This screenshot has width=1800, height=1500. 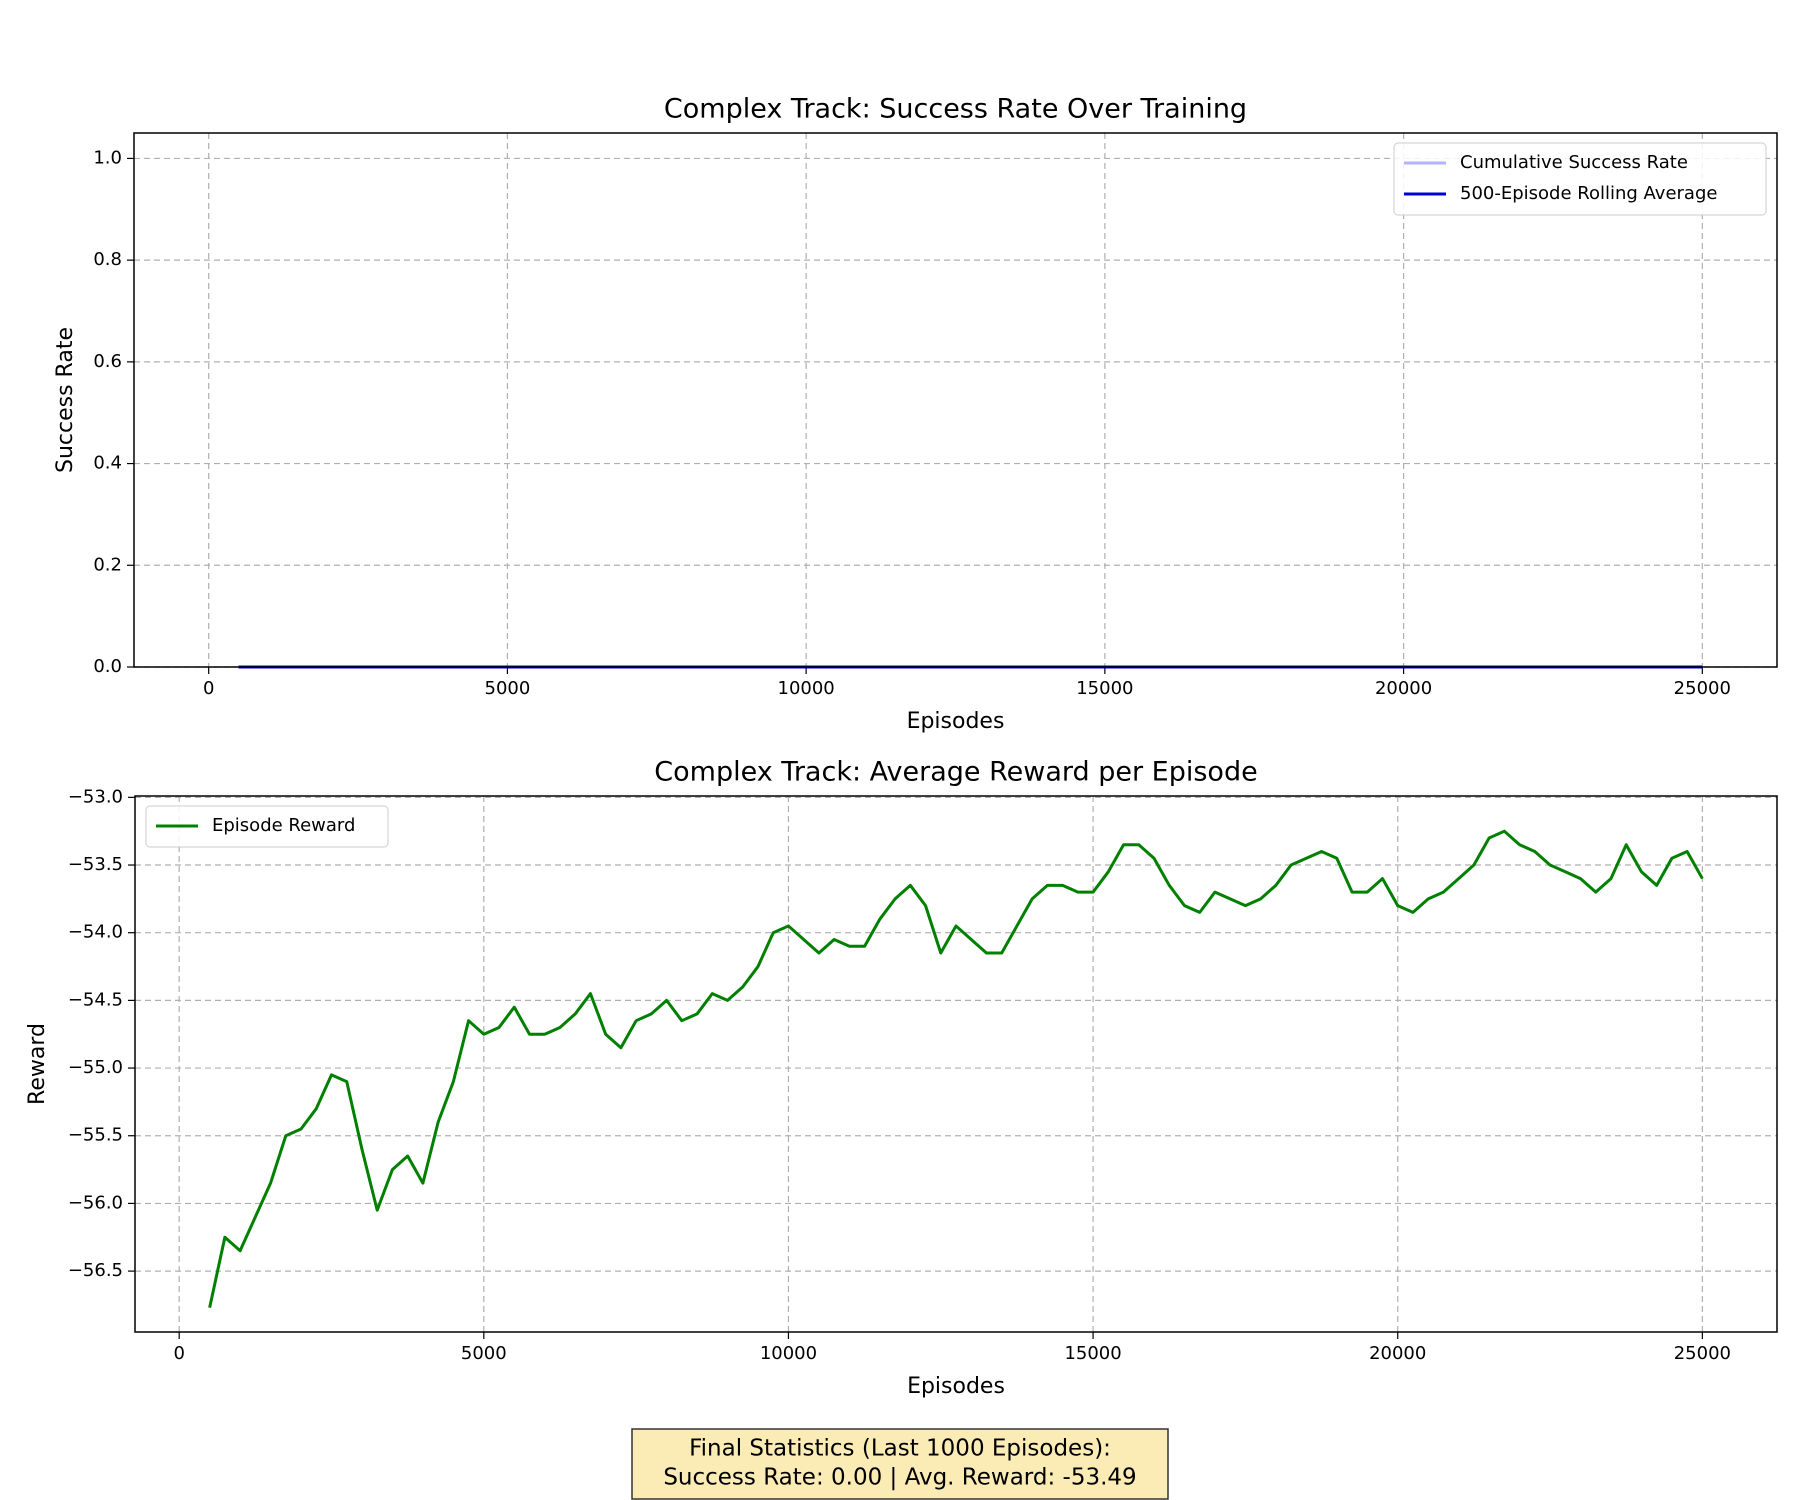 I want to click on y-tick-label: −55.5, so click(x=95, y=1135).